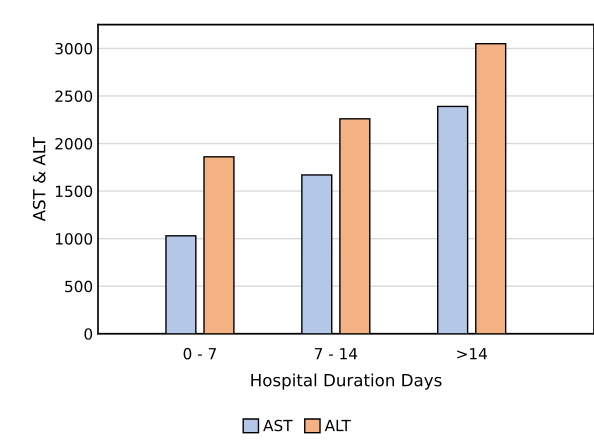 The height and width of the screenshot is (448, 594). What do you see at coordinates (78, 286) in the screenshot?
I see `y-tick-label: 500` at bounding box center [78, 286].